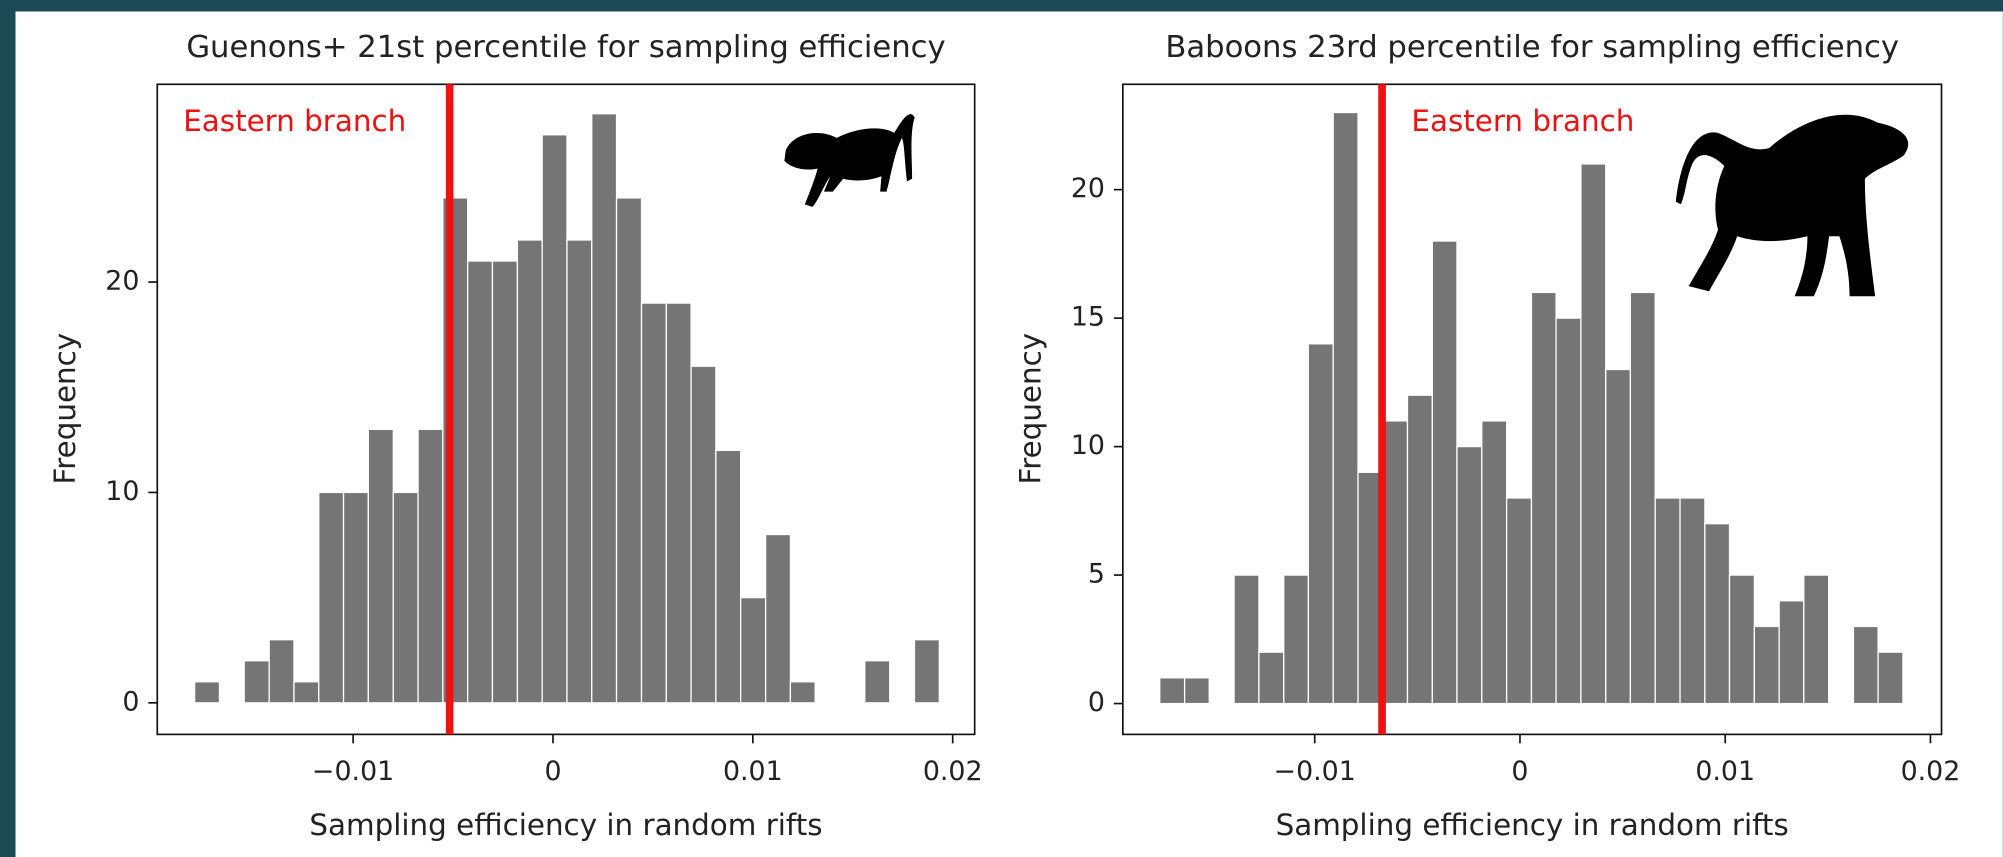  Describe the element at coordinates (1792, 205) in the screenshot. I see `baboon-silhouette` at that location.